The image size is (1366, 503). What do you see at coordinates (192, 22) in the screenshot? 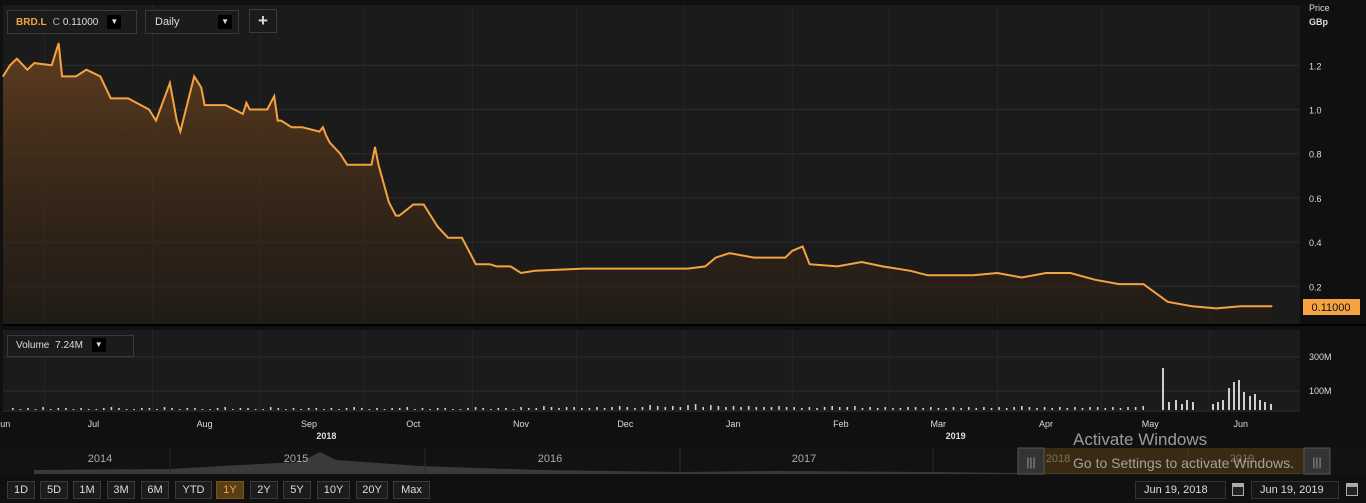
I see `interval-selector: Daily ▼` at bounding box center [192, 22].